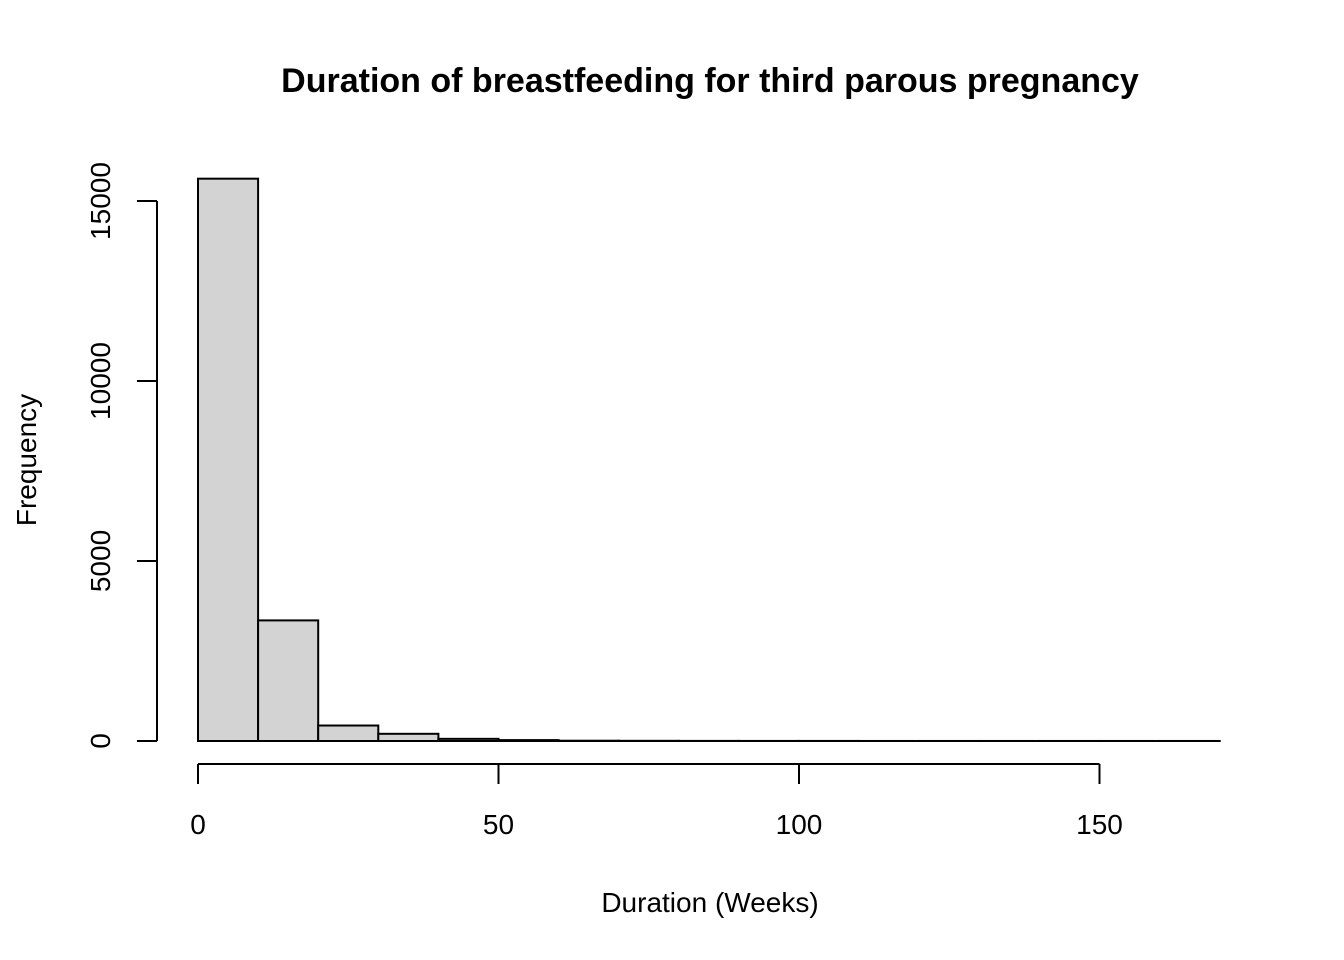  Describe the element at coordinates (799, 824) in the screenshot. I see `x-tick-label: 100` at that location.